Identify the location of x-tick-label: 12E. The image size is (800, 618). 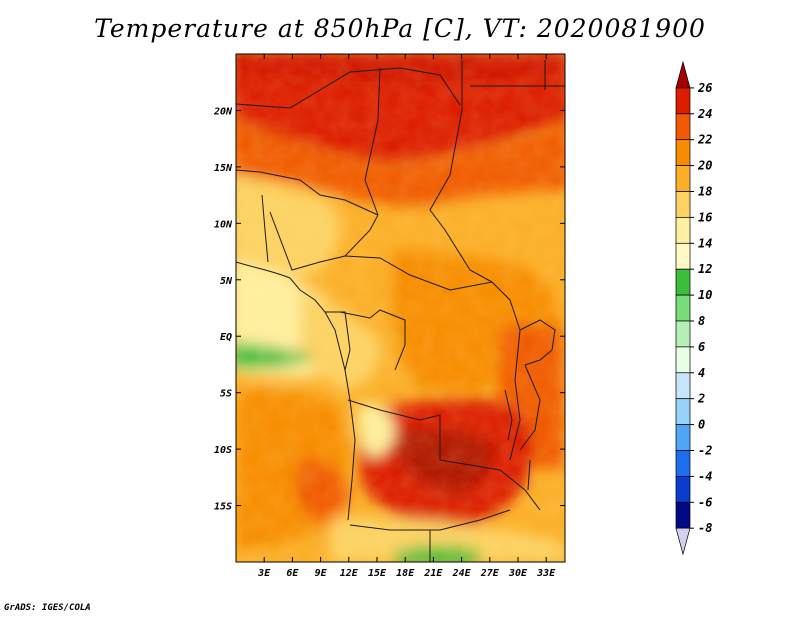
(349, 573).